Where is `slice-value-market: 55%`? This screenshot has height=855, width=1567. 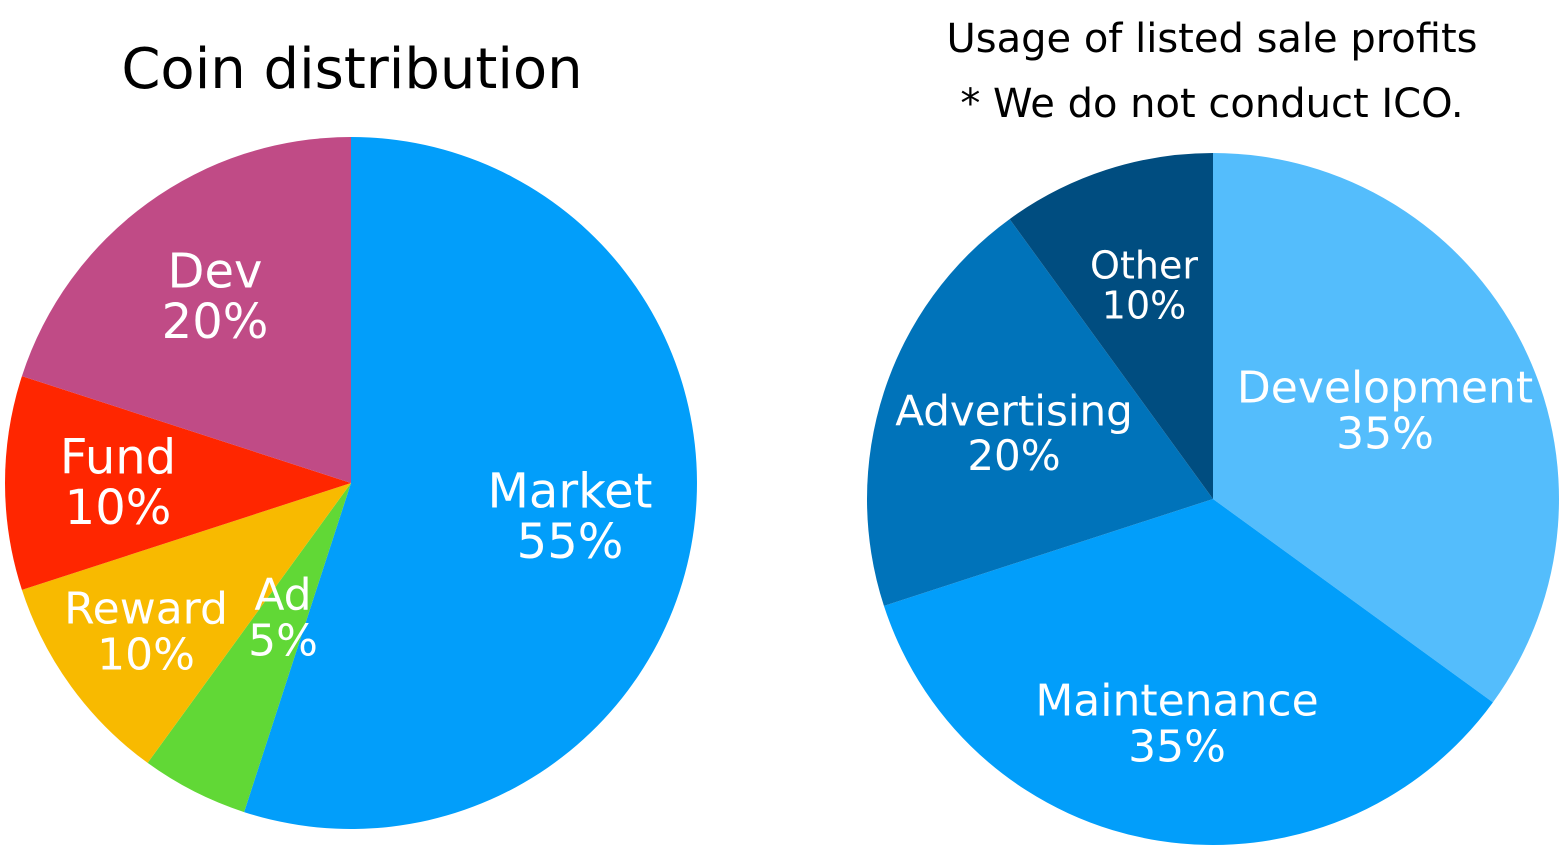
slice-value-market: 55% is located at coordinates (570, 542).